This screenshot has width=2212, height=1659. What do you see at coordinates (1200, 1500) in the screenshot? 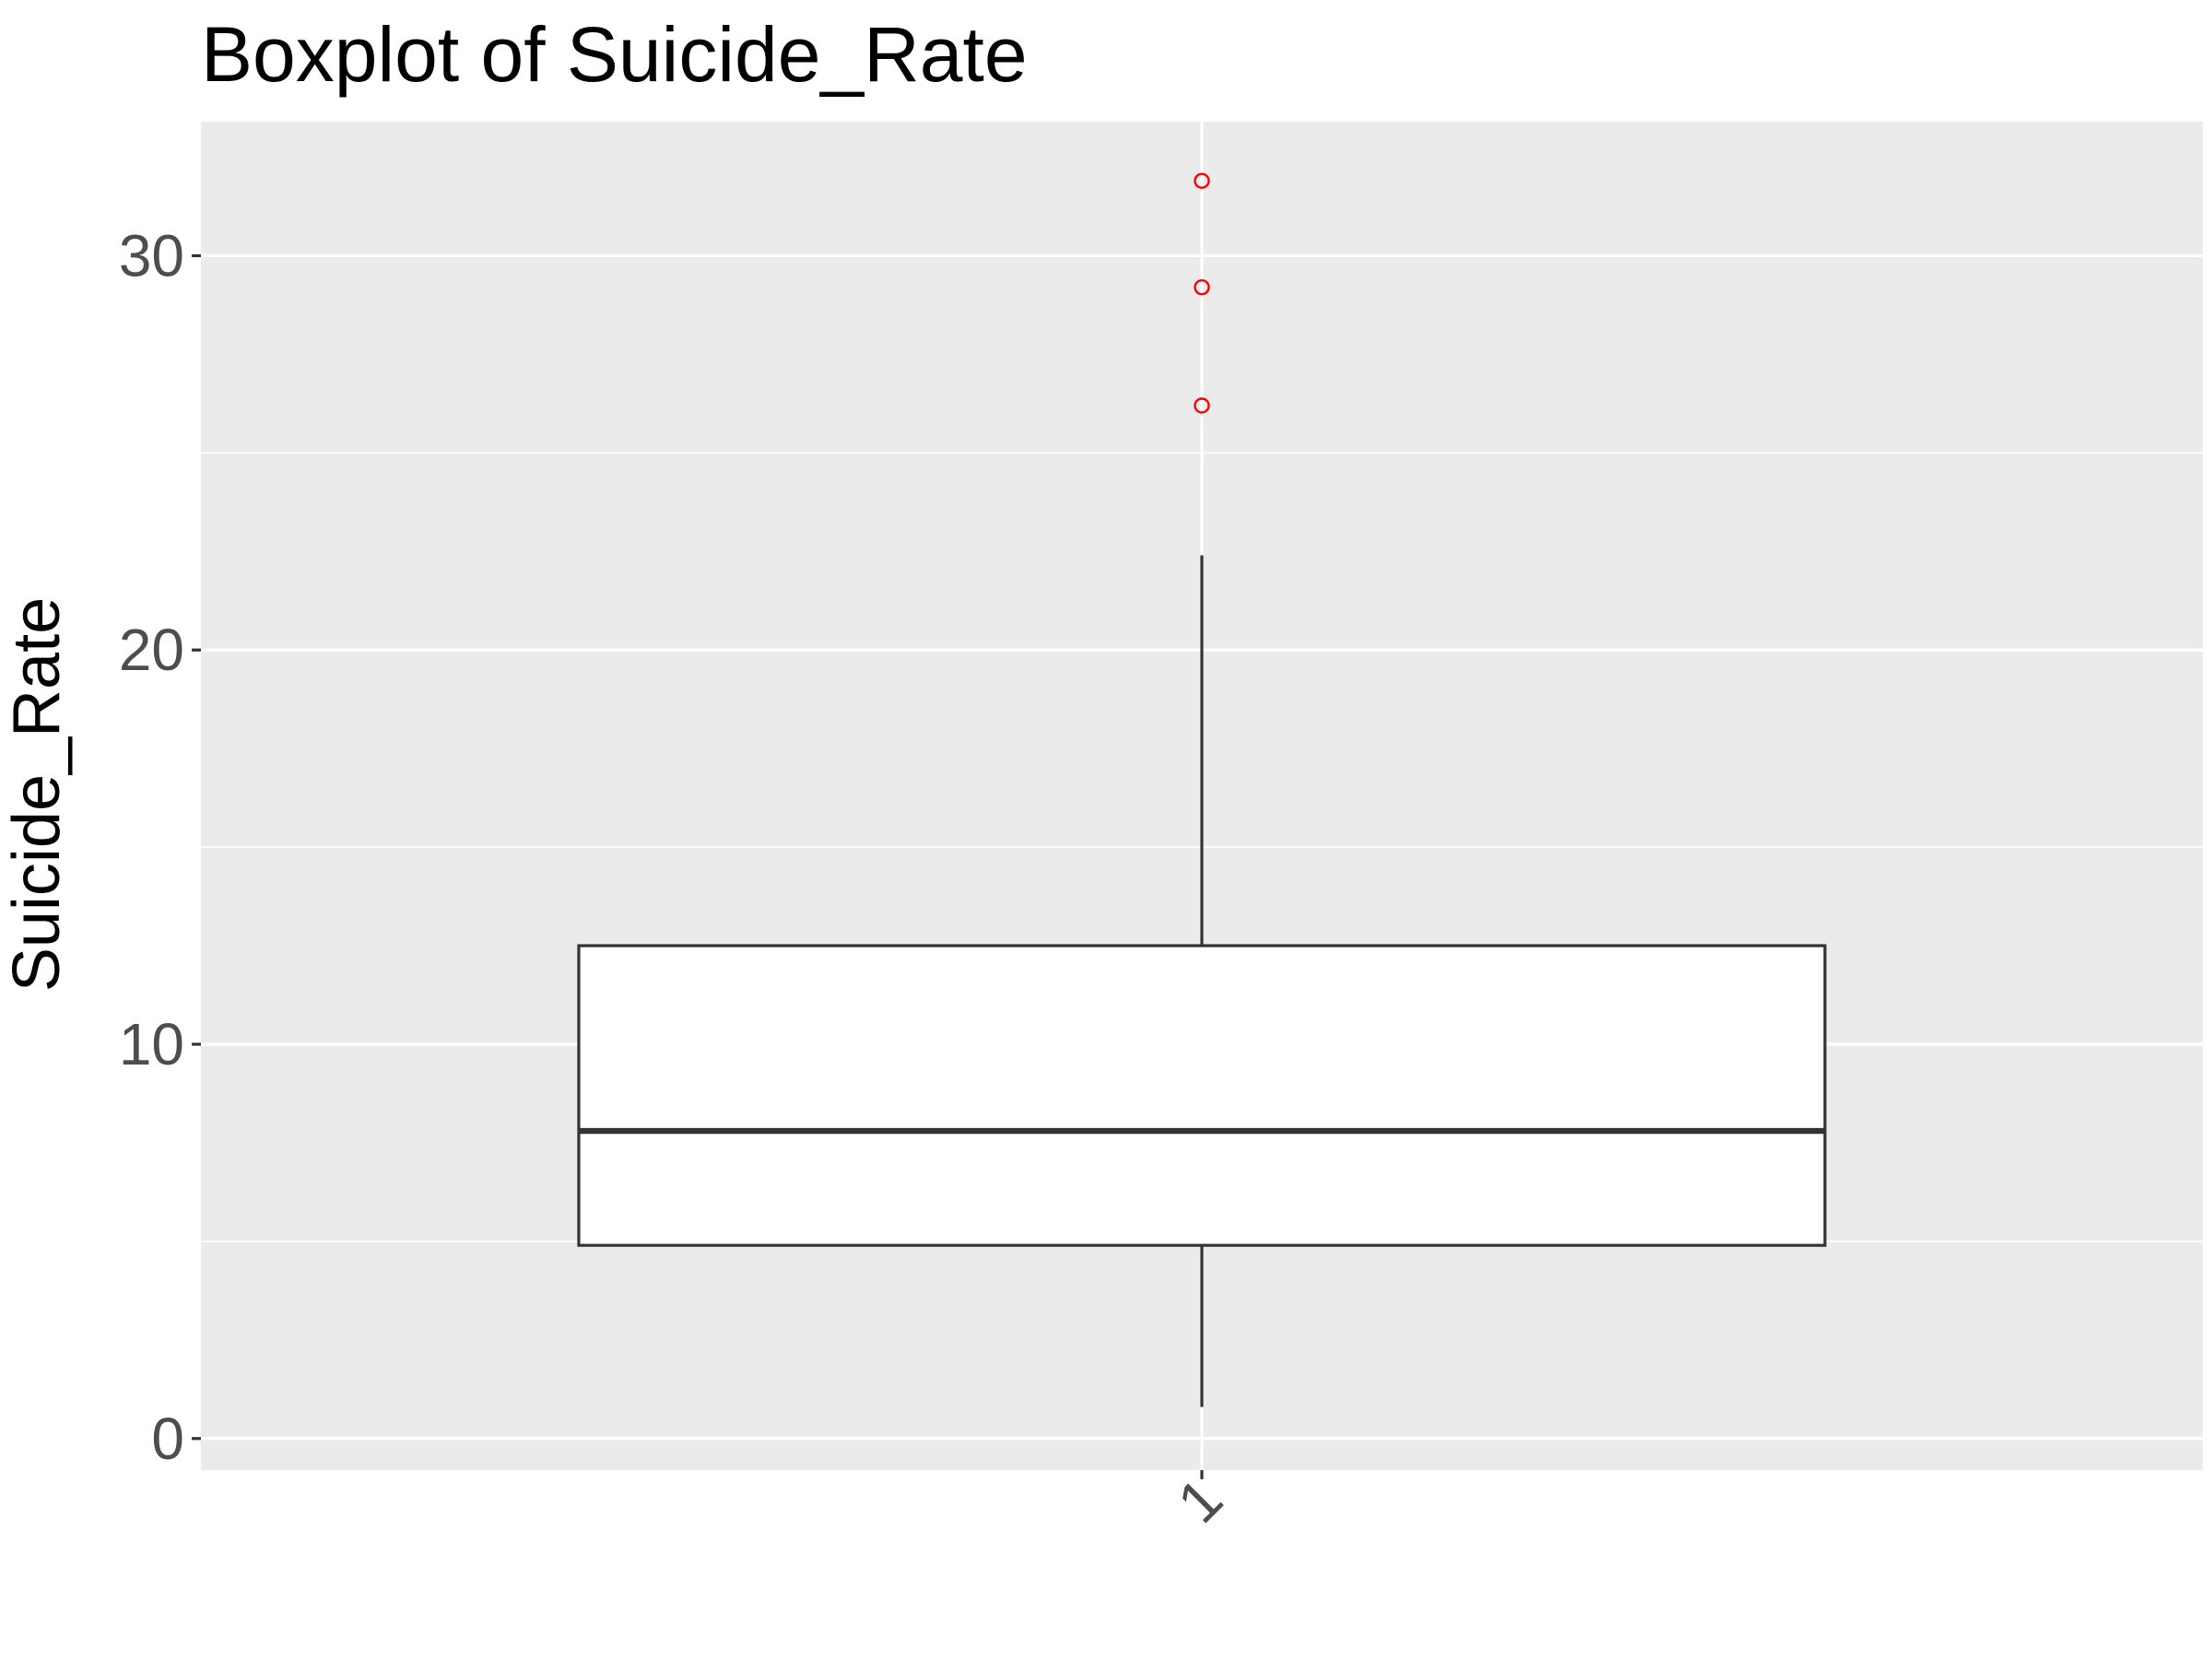
I see `x-tick-label: 1` at bounding box center [1200, 1500].